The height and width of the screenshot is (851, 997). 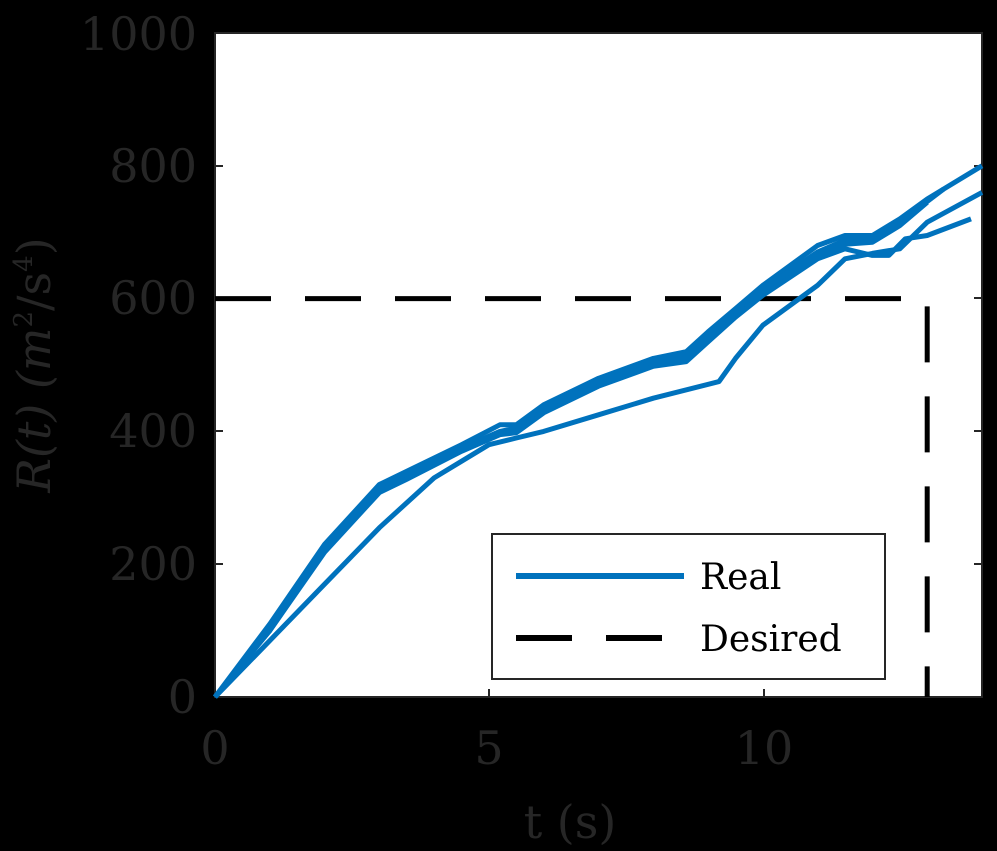 I want to click on y-tick-label: 400, so click(x=153, y=431).